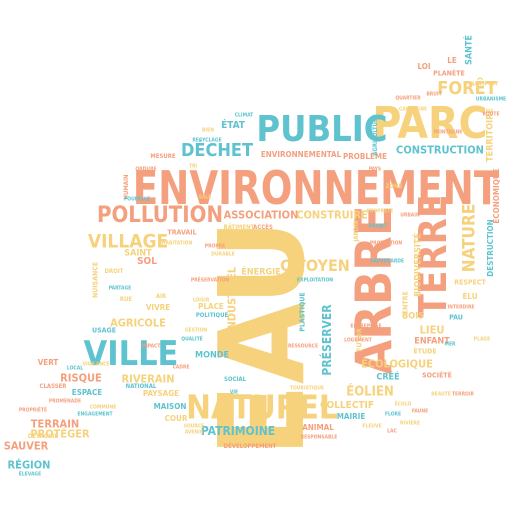 This screenshot has width=512, height=512. What do you see at coordinates (177, 243) in the screenshot?
I see `word-habitation: HABITATION` at bounding box center [177, 243].